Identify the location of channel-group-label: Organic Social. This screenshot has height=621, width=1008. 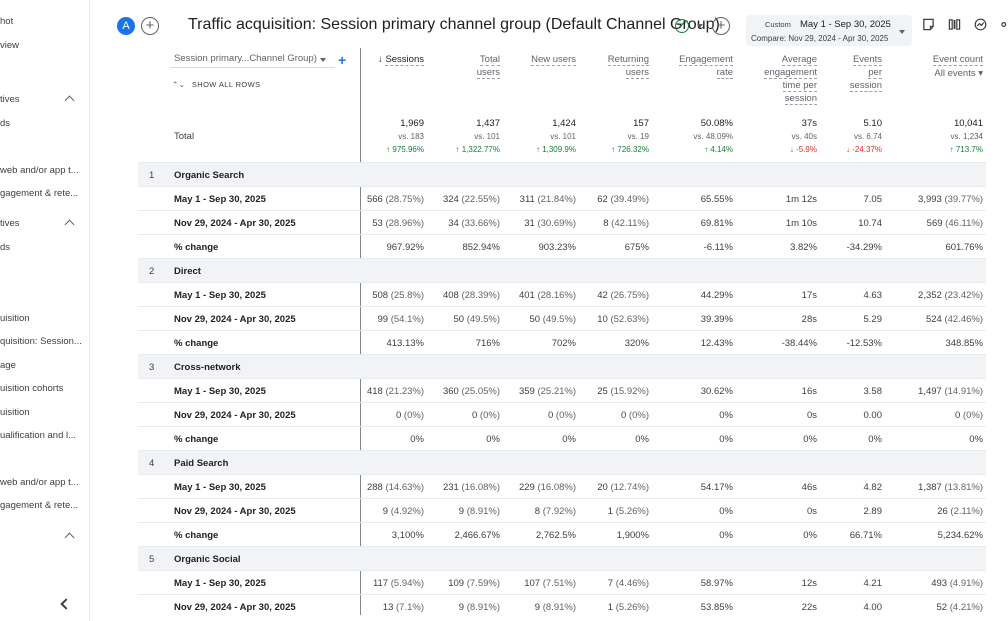
(207, 559).